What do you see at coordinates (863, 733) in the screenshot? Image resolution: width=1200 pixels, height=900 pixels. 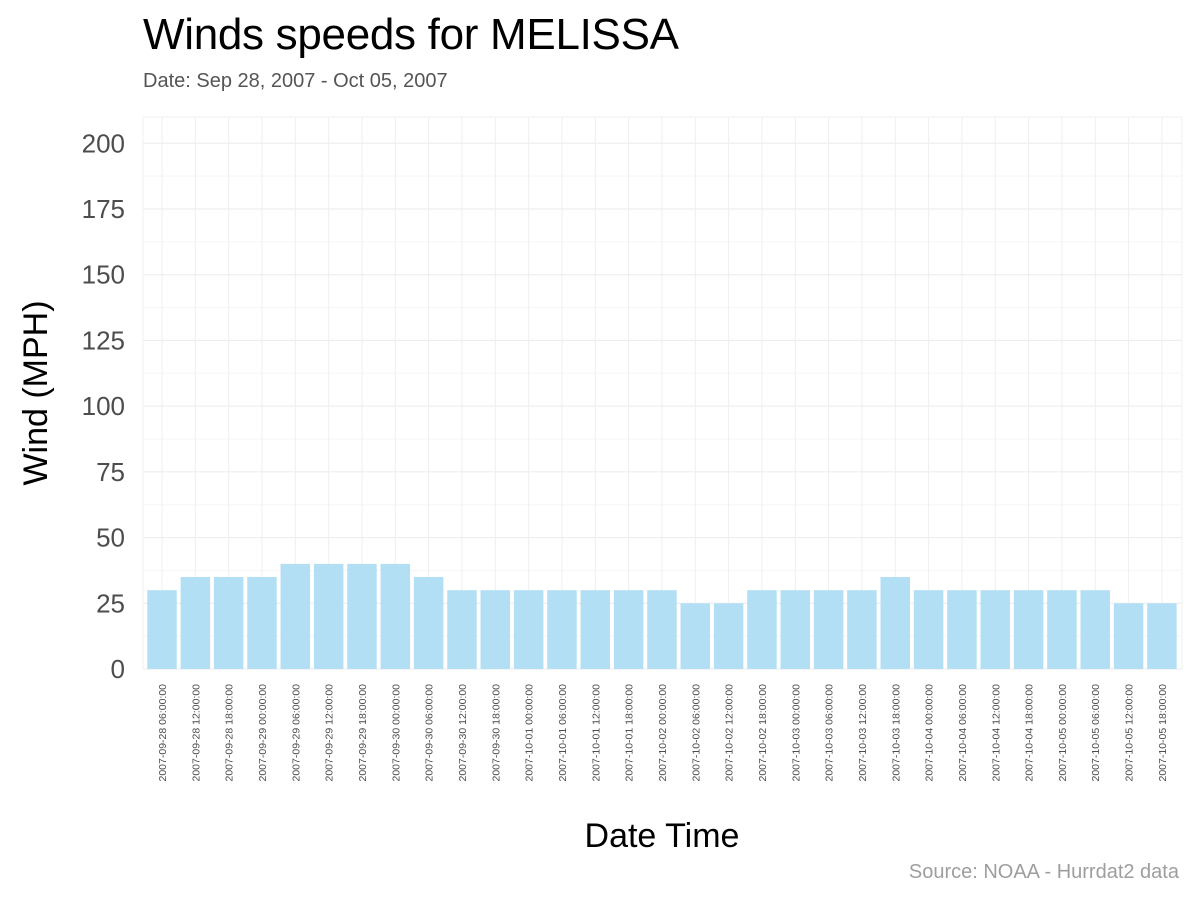 I see `x-tick-label: 2007-10-03 12:00:00` at bounding box center [863, 733].